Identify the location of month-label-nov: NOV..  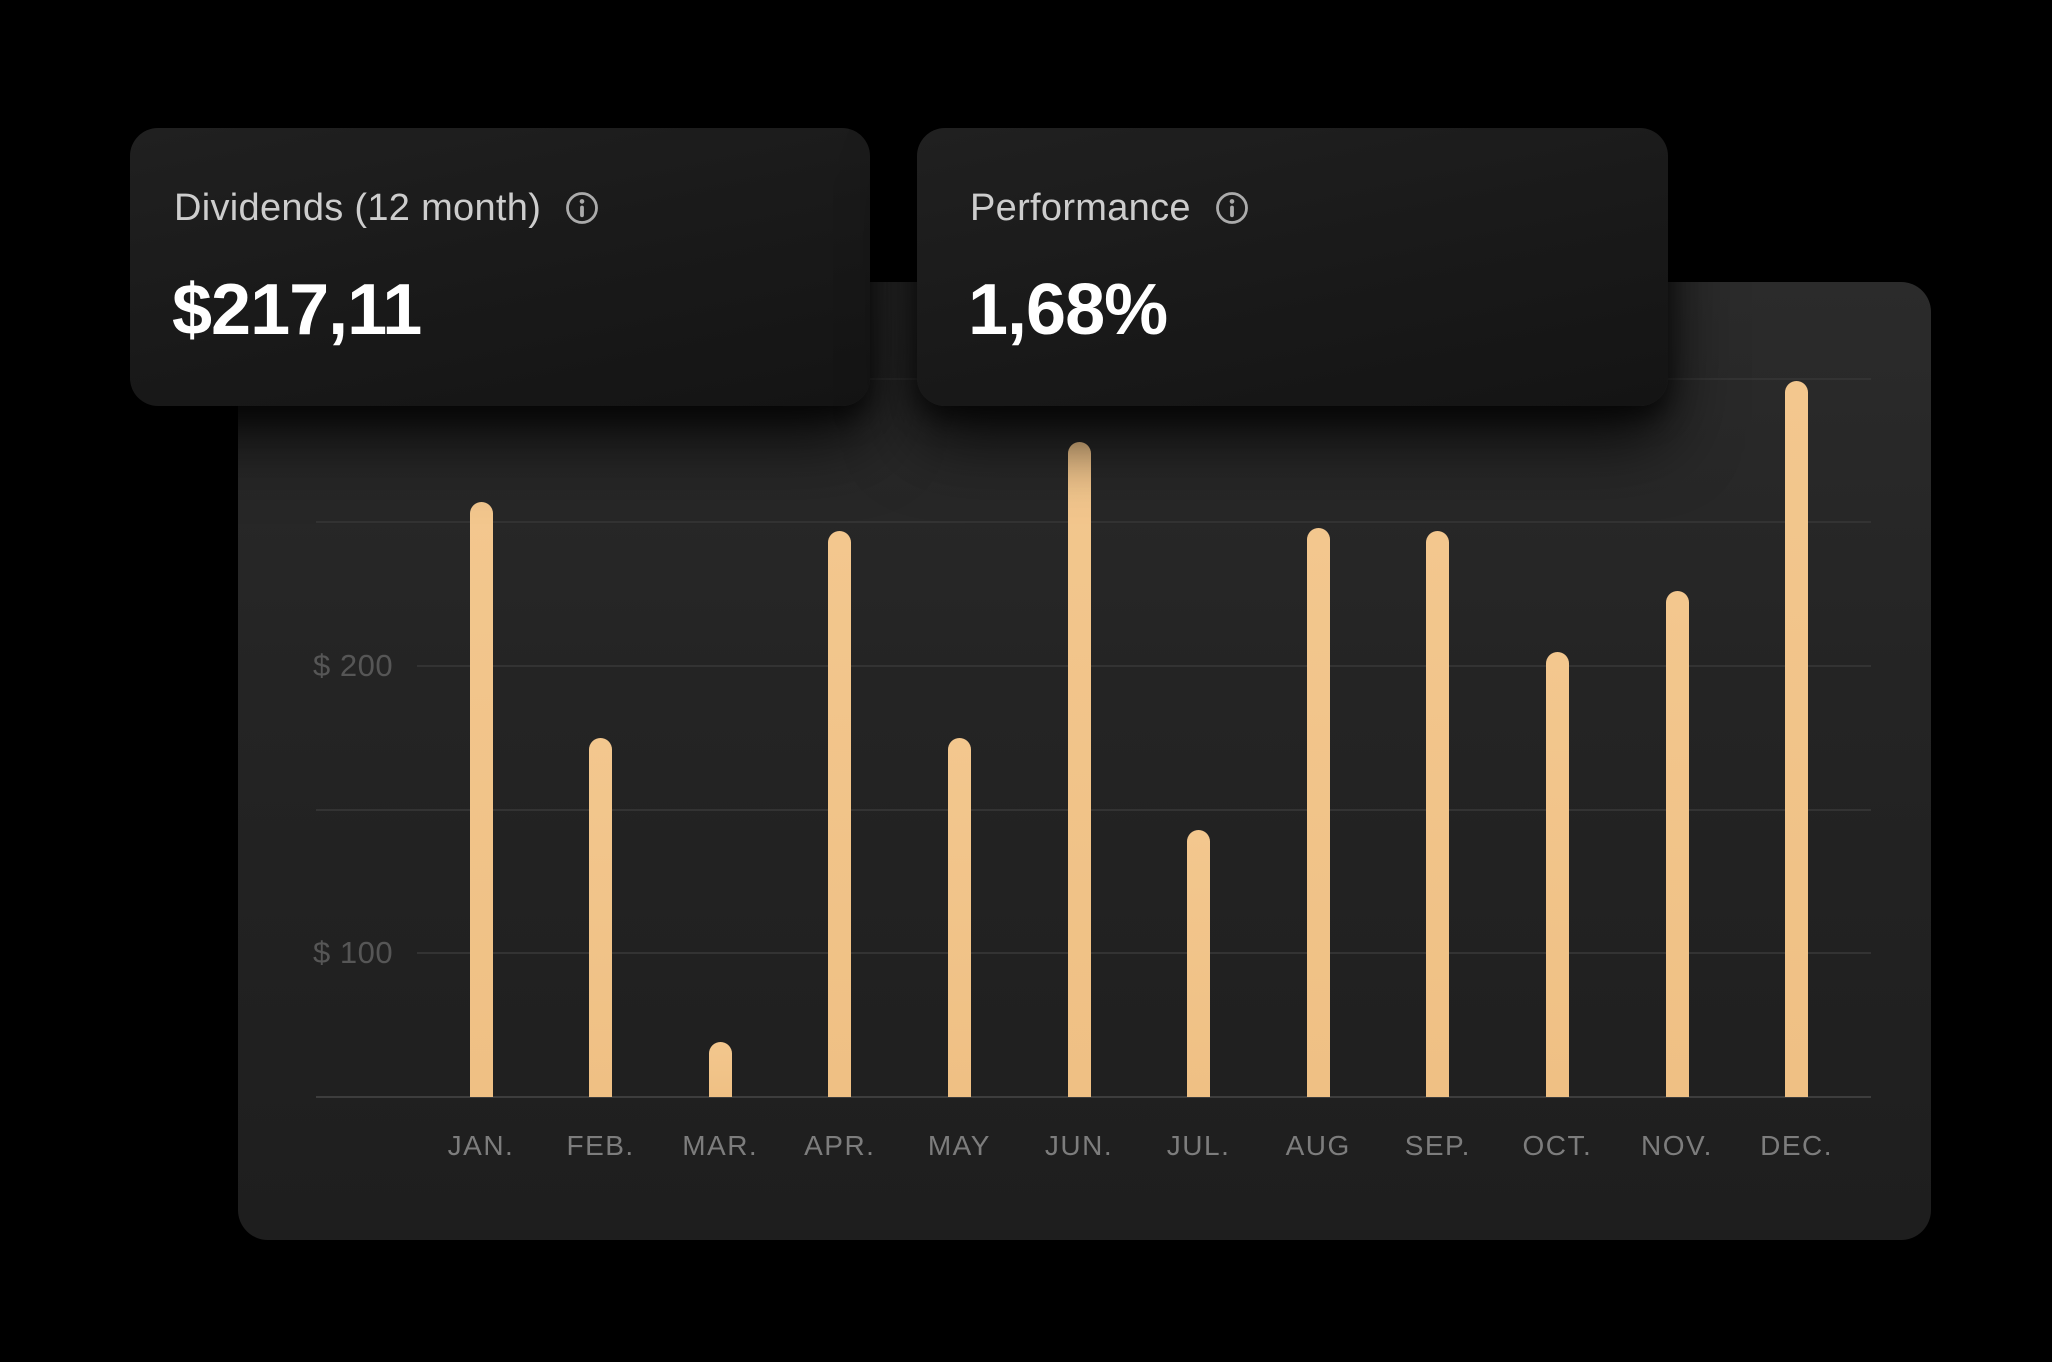
(1677, 1145).